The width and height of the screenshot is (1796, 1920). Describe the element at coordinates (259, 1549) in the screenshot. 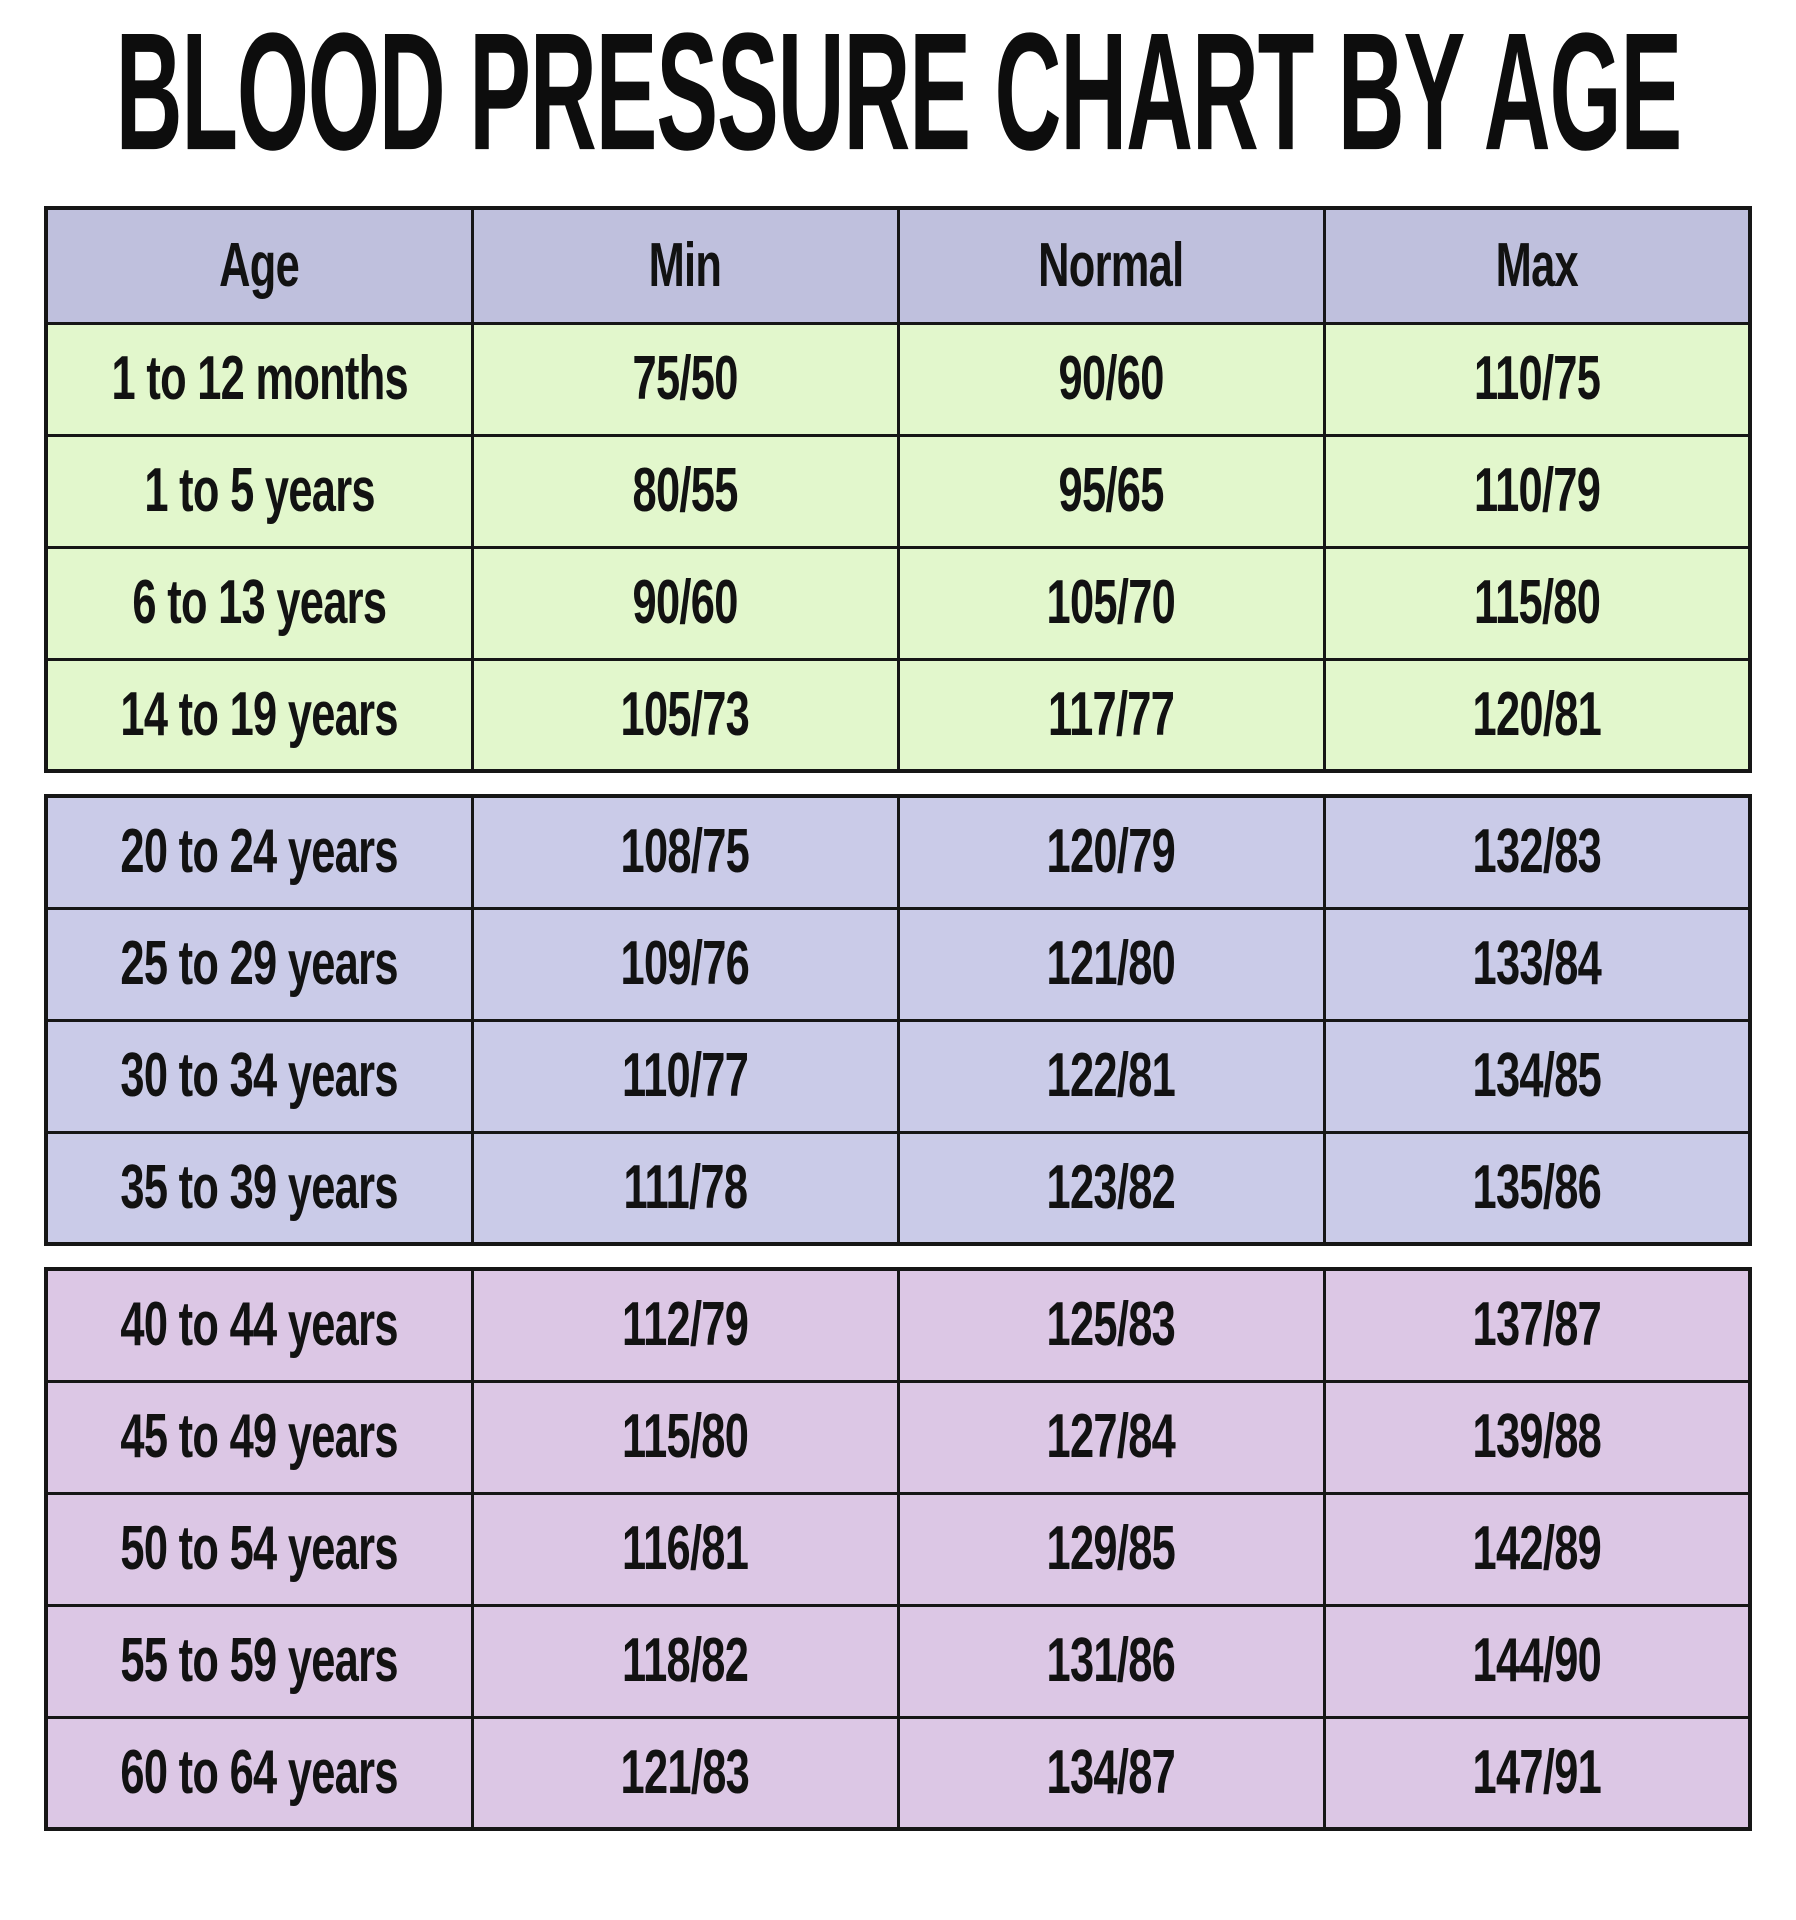

I see `age-cell: 50 to 54 years` at that location.